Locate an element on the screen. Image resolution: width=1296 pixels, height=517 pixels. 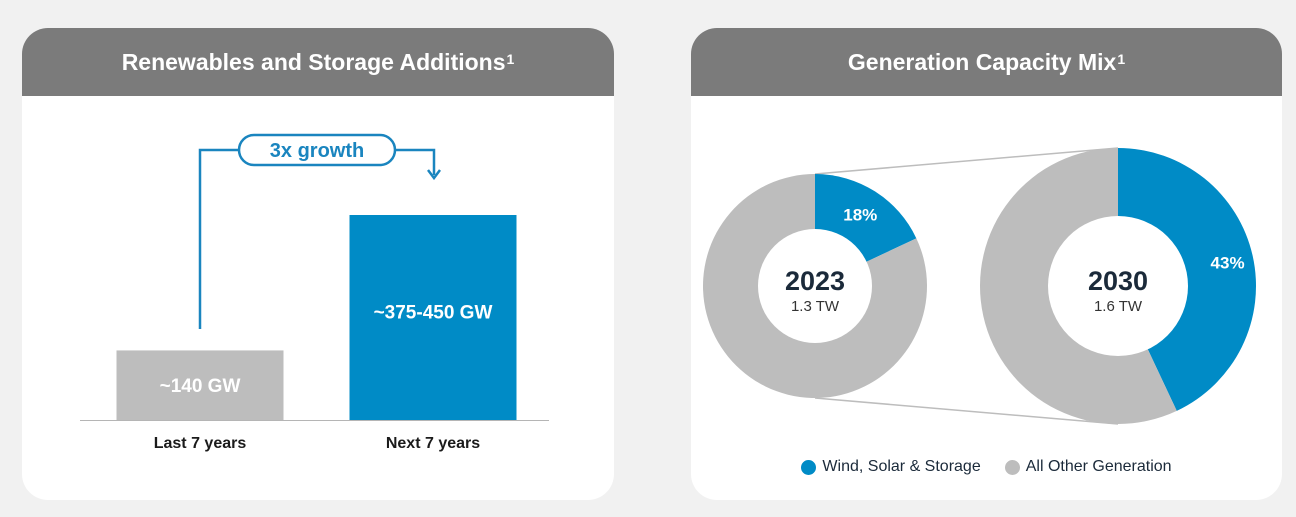
bar-value-label: ~140 GW is located at coordinates (200, 386).